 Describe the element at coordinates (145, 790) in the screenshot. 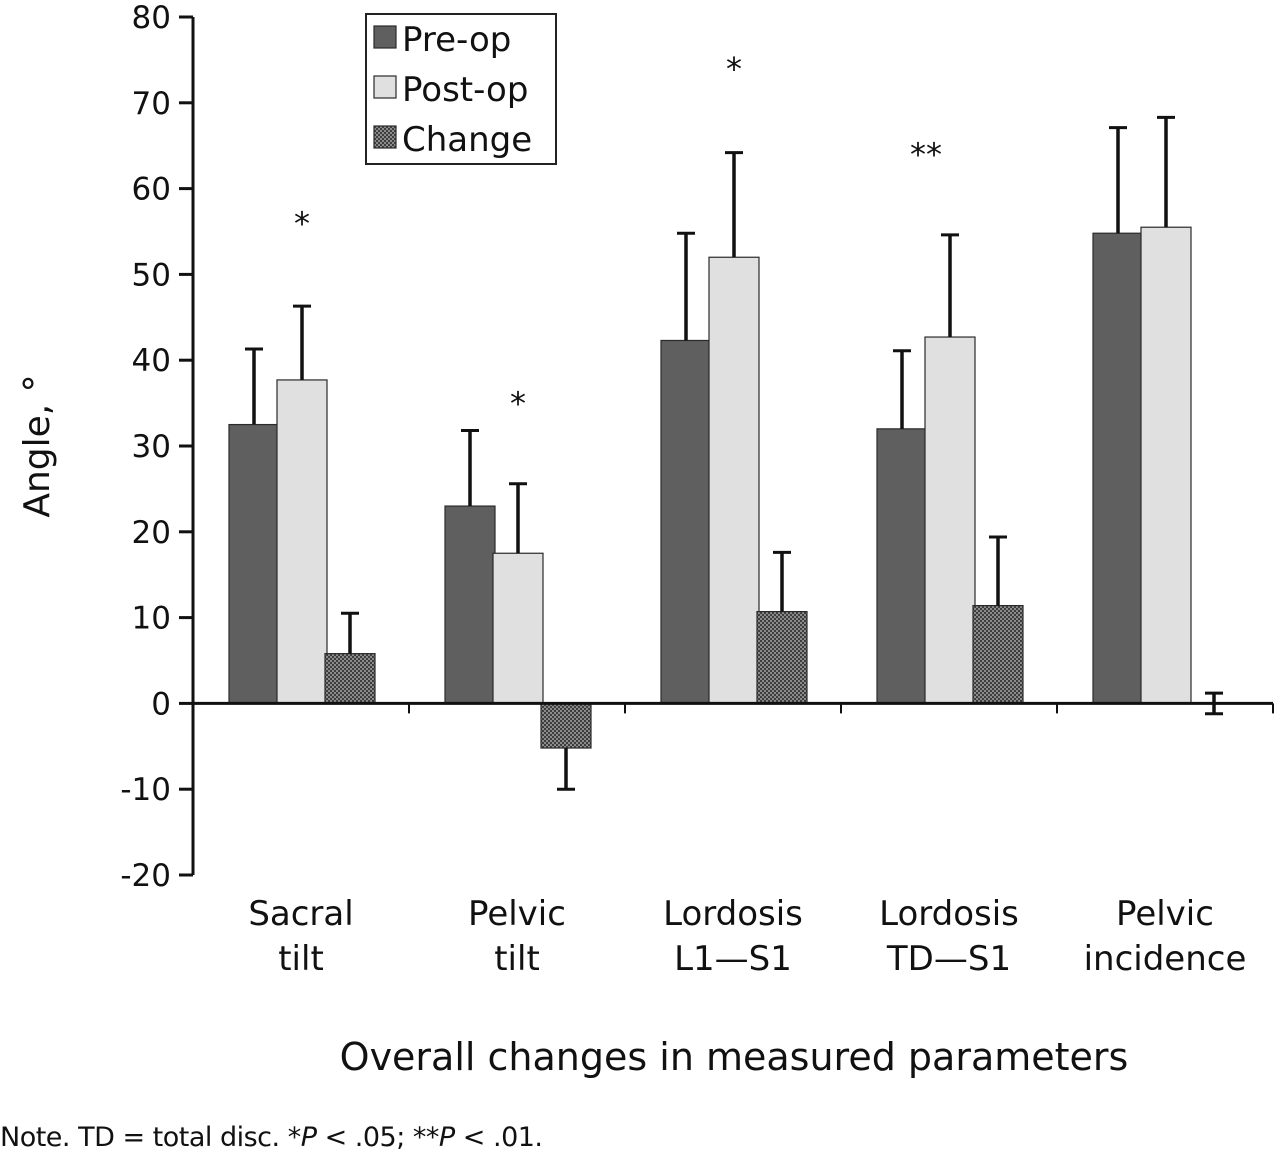

I see `y-tick-label: -10` at that location.